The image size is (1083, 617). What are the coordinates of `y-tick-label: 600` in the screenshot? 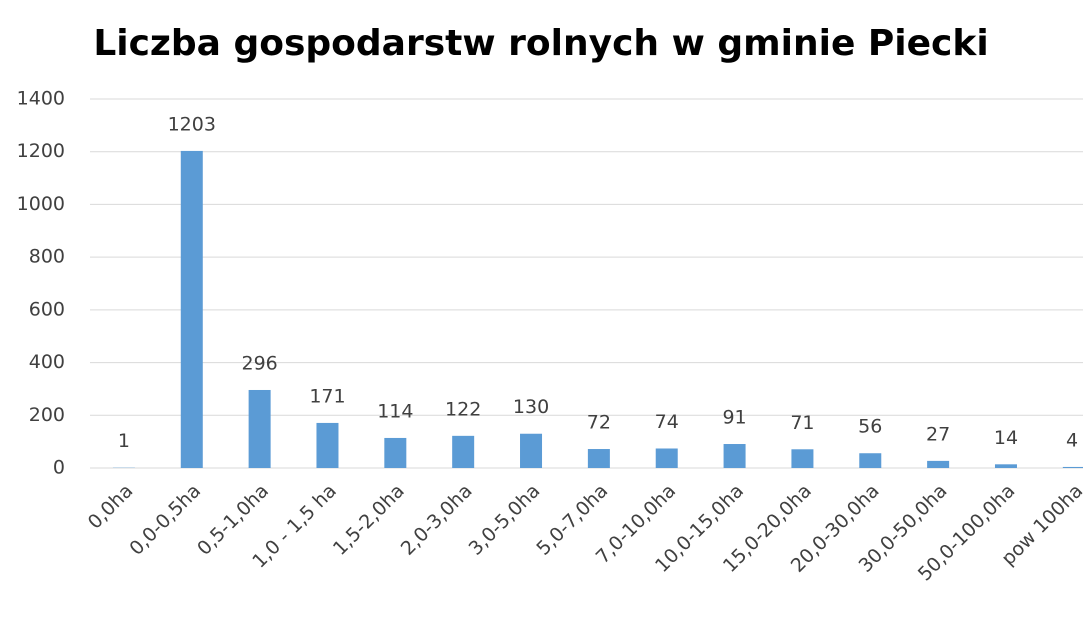 It's located at (47, 309).